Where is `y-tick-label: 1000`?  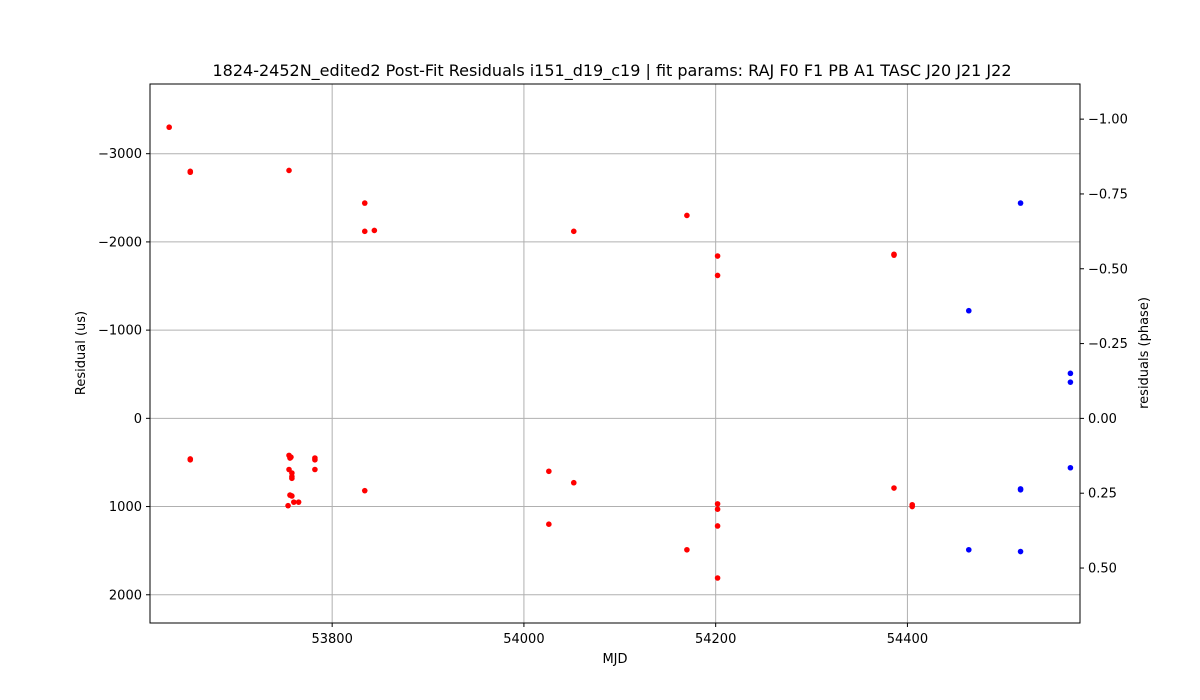
y-tick-label: 1000 is located at coordinates (125, 507).